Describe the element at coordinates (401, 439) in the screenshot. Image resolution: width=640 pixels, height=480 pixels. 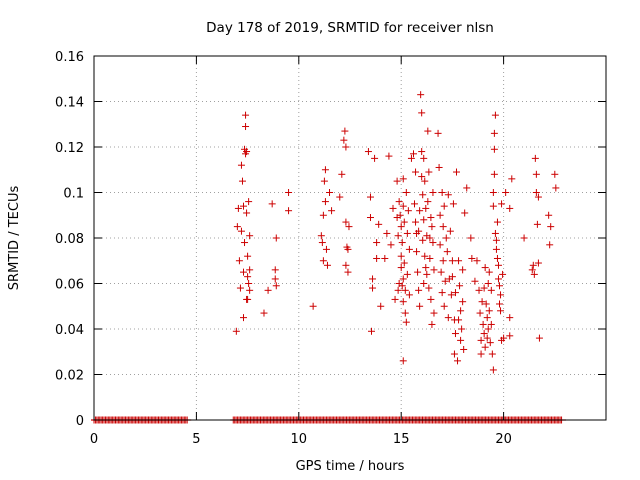
I see `x-tick-label: 15` at that location.